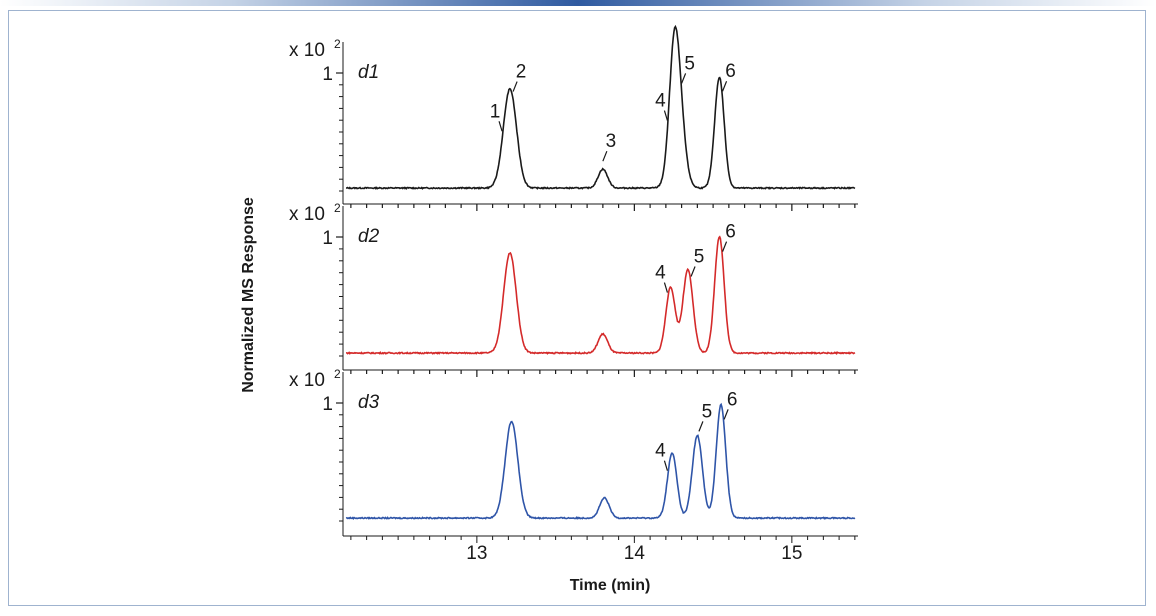  I want to click on x-tick-label: 15, so click(791, 553).